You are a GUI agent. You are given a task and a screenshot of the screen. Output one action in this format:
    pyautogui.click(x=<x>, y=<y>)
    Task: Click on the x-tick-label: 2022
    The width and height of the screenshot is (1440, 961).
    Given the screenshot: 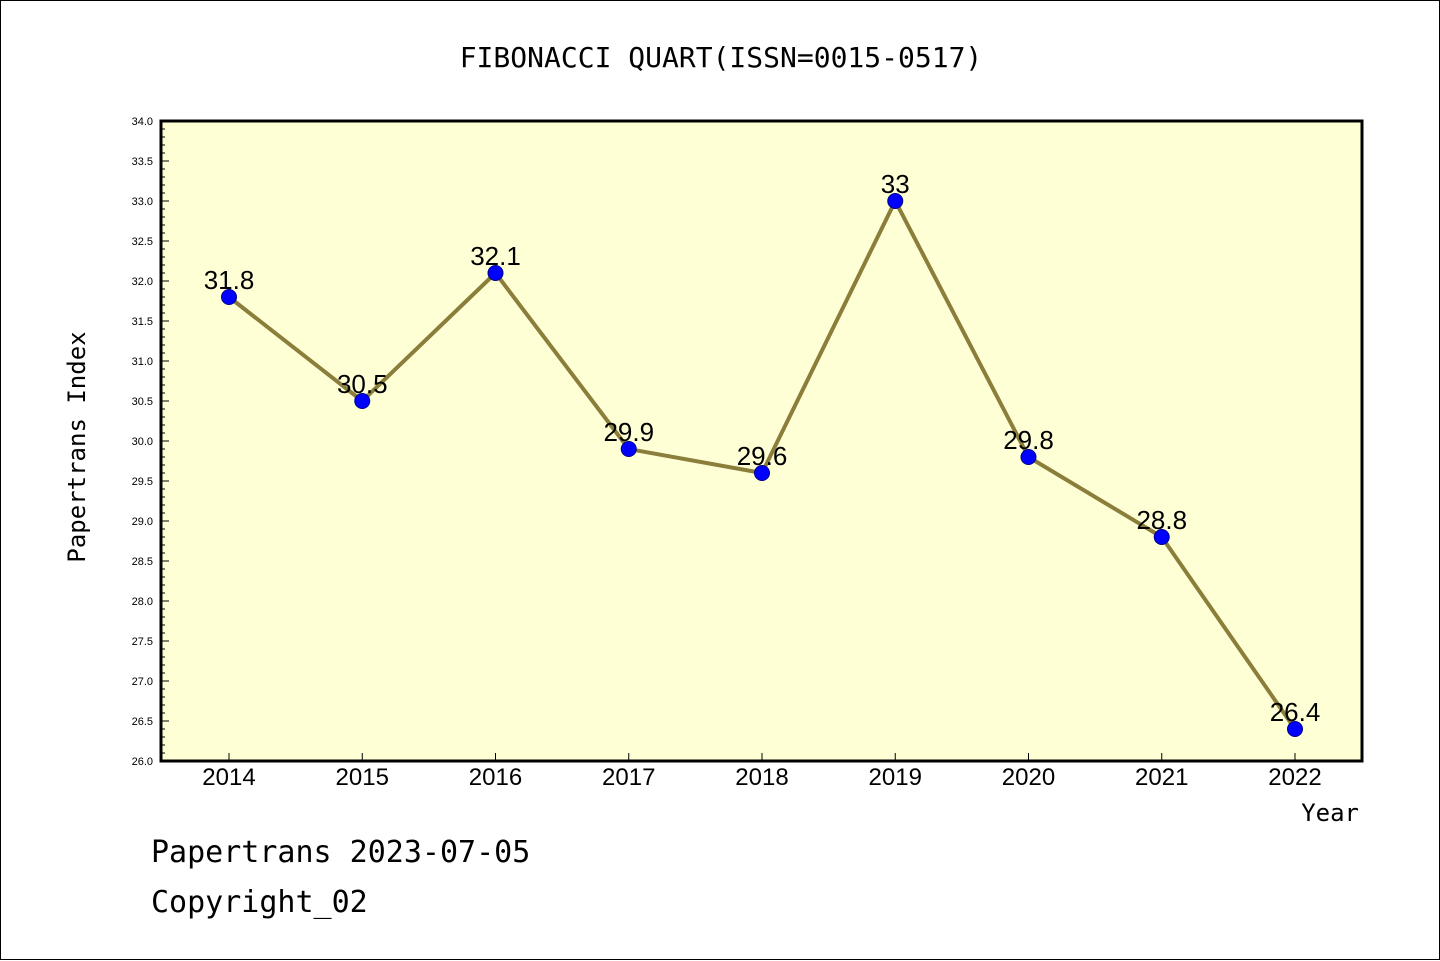 What is the action you would take?
    pyautogui.click(x=1294, y=777)
    